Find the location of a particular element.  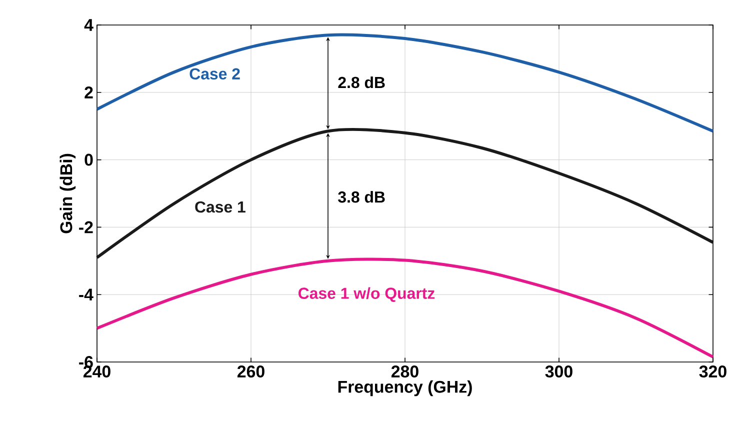

series-label: Case 1 w/o Quartz is located at coordinates (366, 294).